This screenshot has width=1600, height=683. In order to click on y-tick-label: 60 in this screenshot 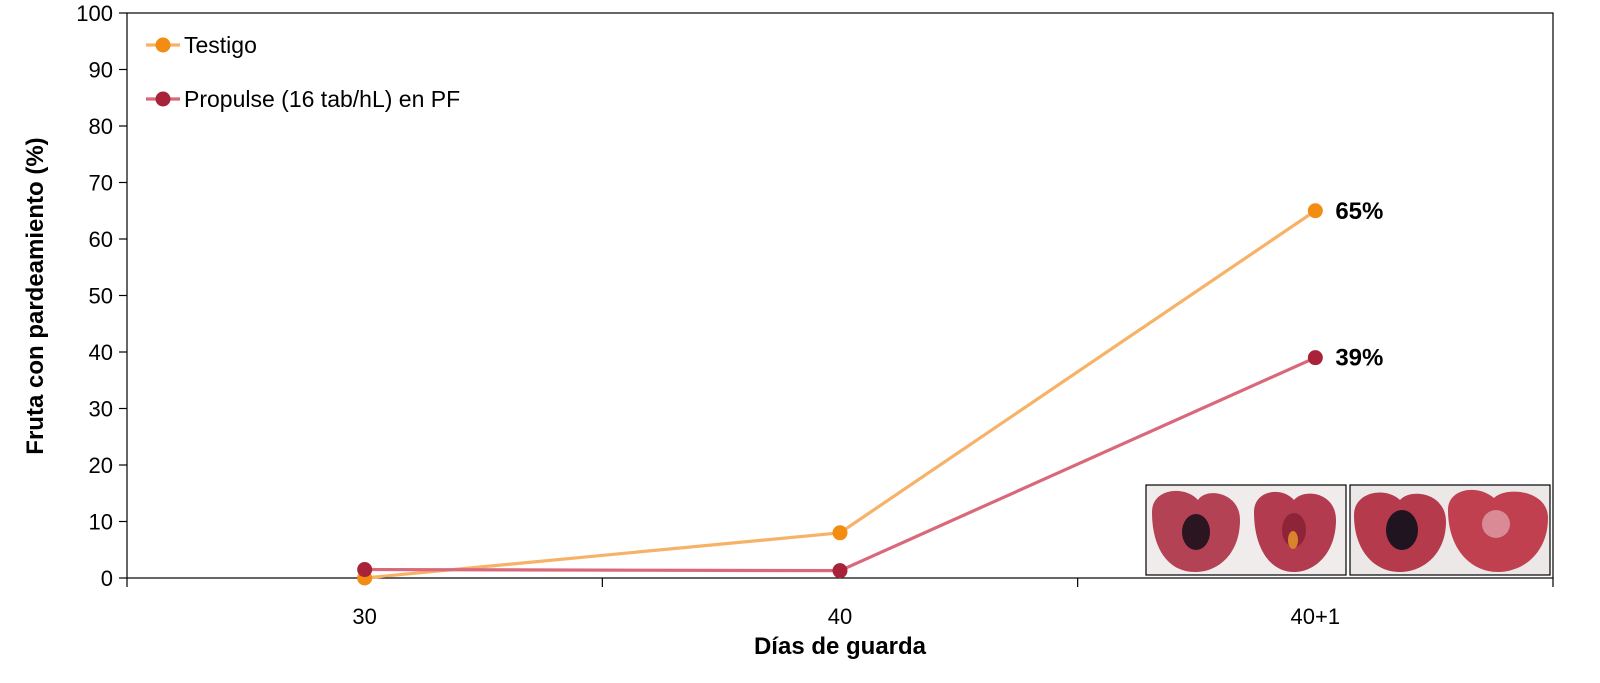, I will do `click(101, 239)`.